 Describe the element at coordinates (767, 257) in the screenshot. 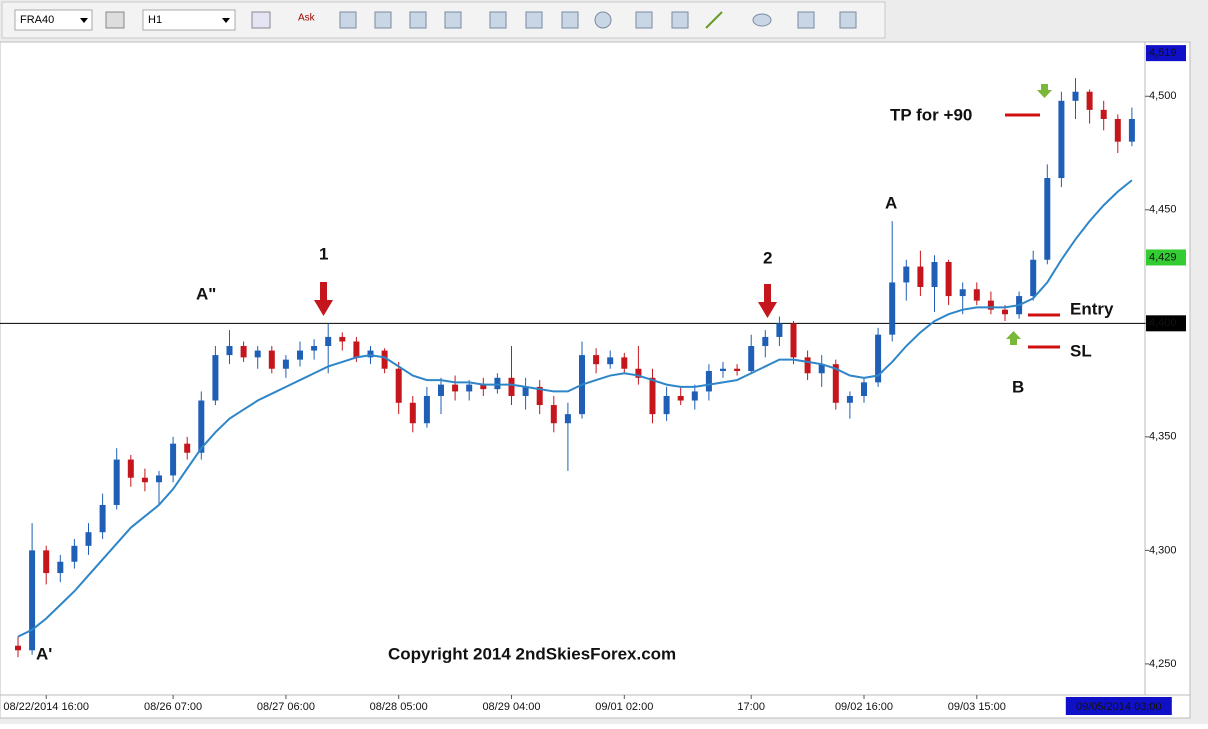

I see `annotation: 2` at that location.